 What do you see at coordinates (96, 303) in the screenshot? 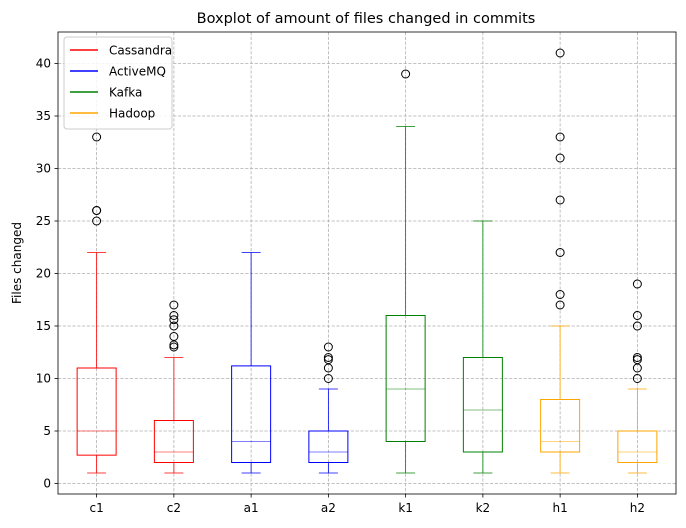
I see `box-c1` at bounding box center [96, 303].